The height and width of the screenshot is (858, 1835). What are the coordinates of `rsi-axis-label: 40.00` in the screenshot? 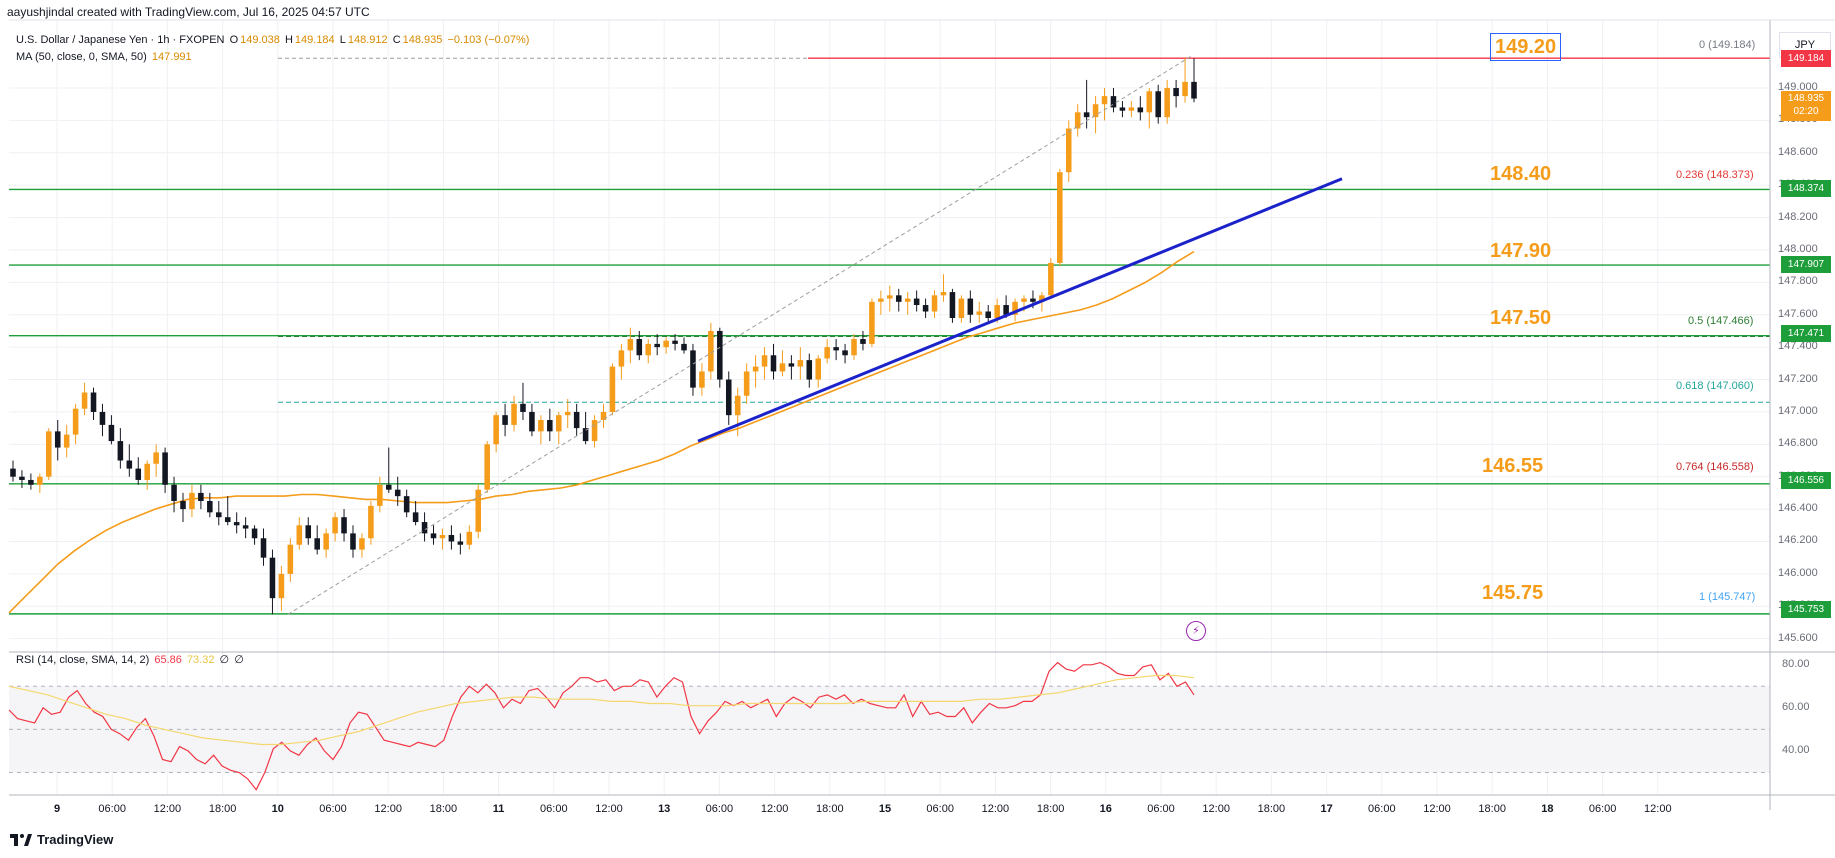 It's located at (1796, 749).